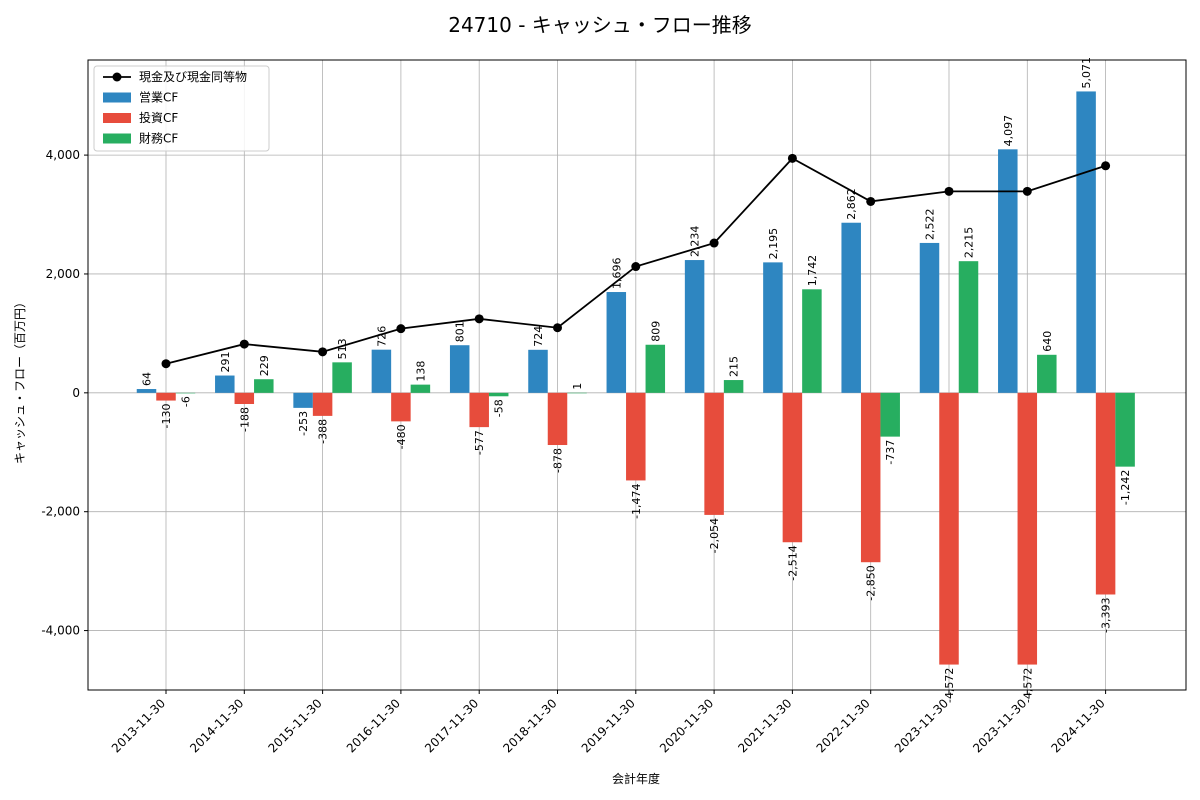 This screenshot has height=800, width=1200. Describe the element at coordinates (117, 77) in the screenshot. I see `legend-point-marker` at that location.